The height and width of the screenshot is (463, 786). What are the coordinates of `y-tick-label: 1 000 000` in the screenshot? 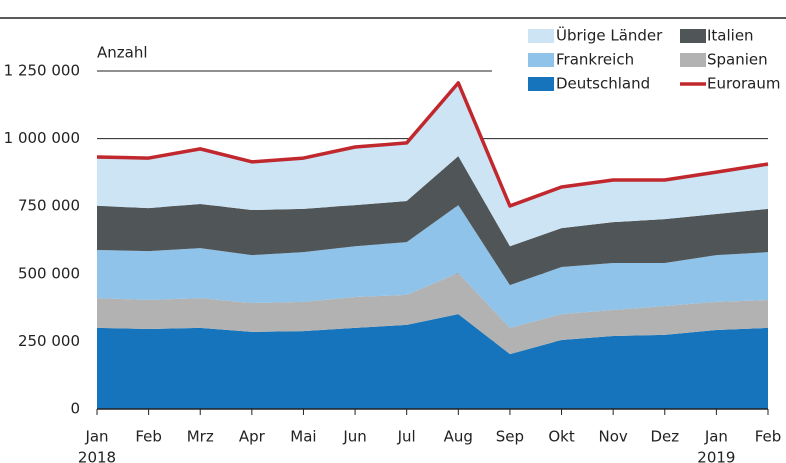 It's located at (42, 138).